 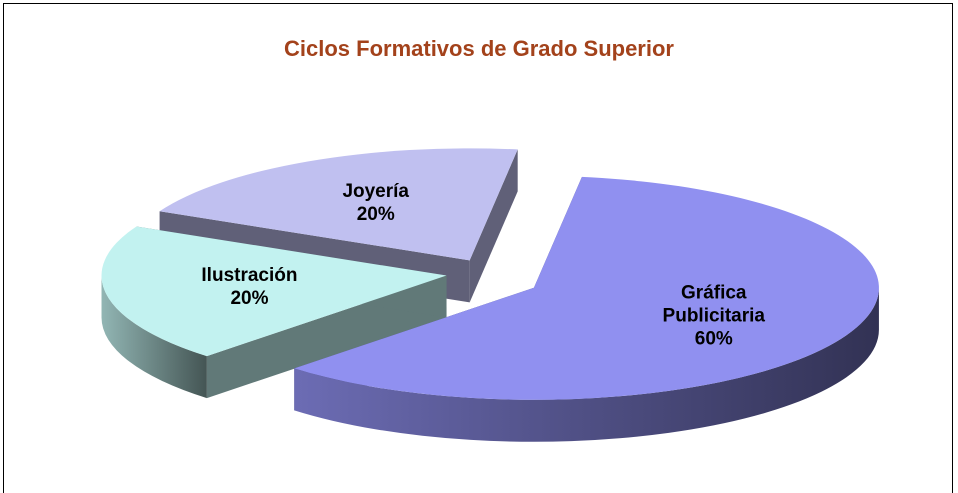 What do you see at coordinates (249, 275) in the screenshot?
I see `slice-category: Ilustración` at bounding box center [249, 275].